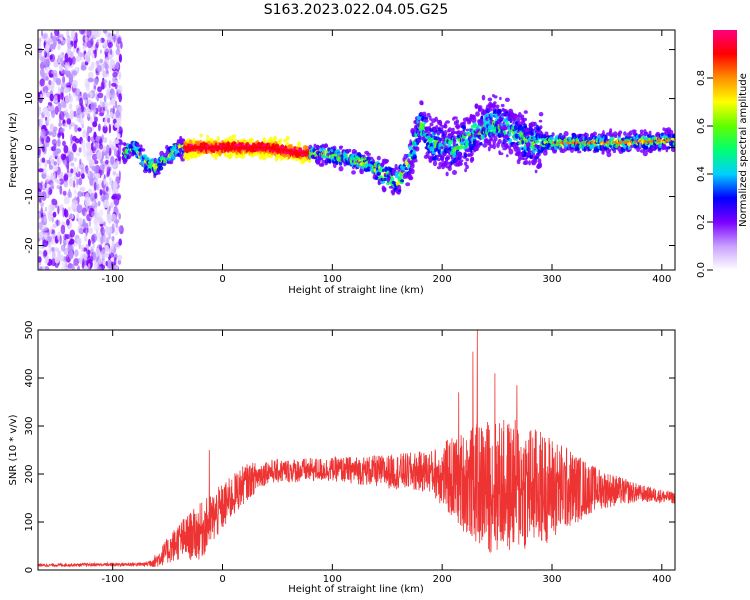  What do you see at coordinates (356, 589) in the screenshot?
I see `snr-xlabel: Height of straight line (km)` at bounding box center [356, 589].